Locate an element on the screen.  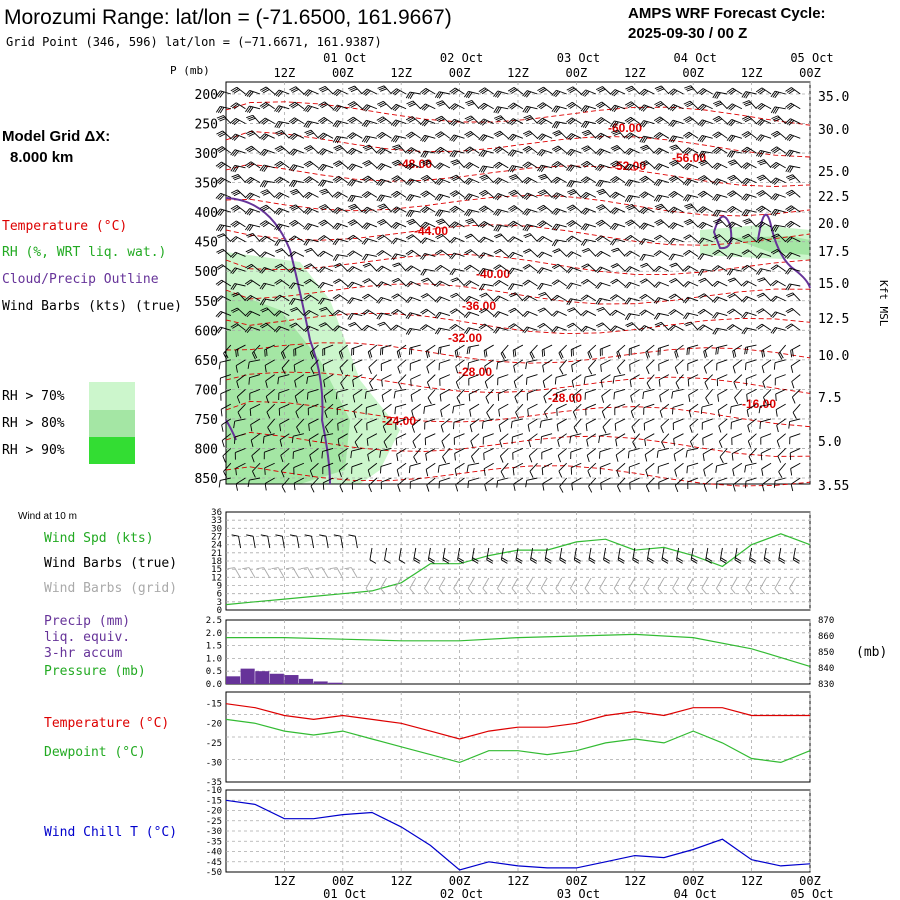
temperature-tick-label: -15 is located at coordinates (214, 705).